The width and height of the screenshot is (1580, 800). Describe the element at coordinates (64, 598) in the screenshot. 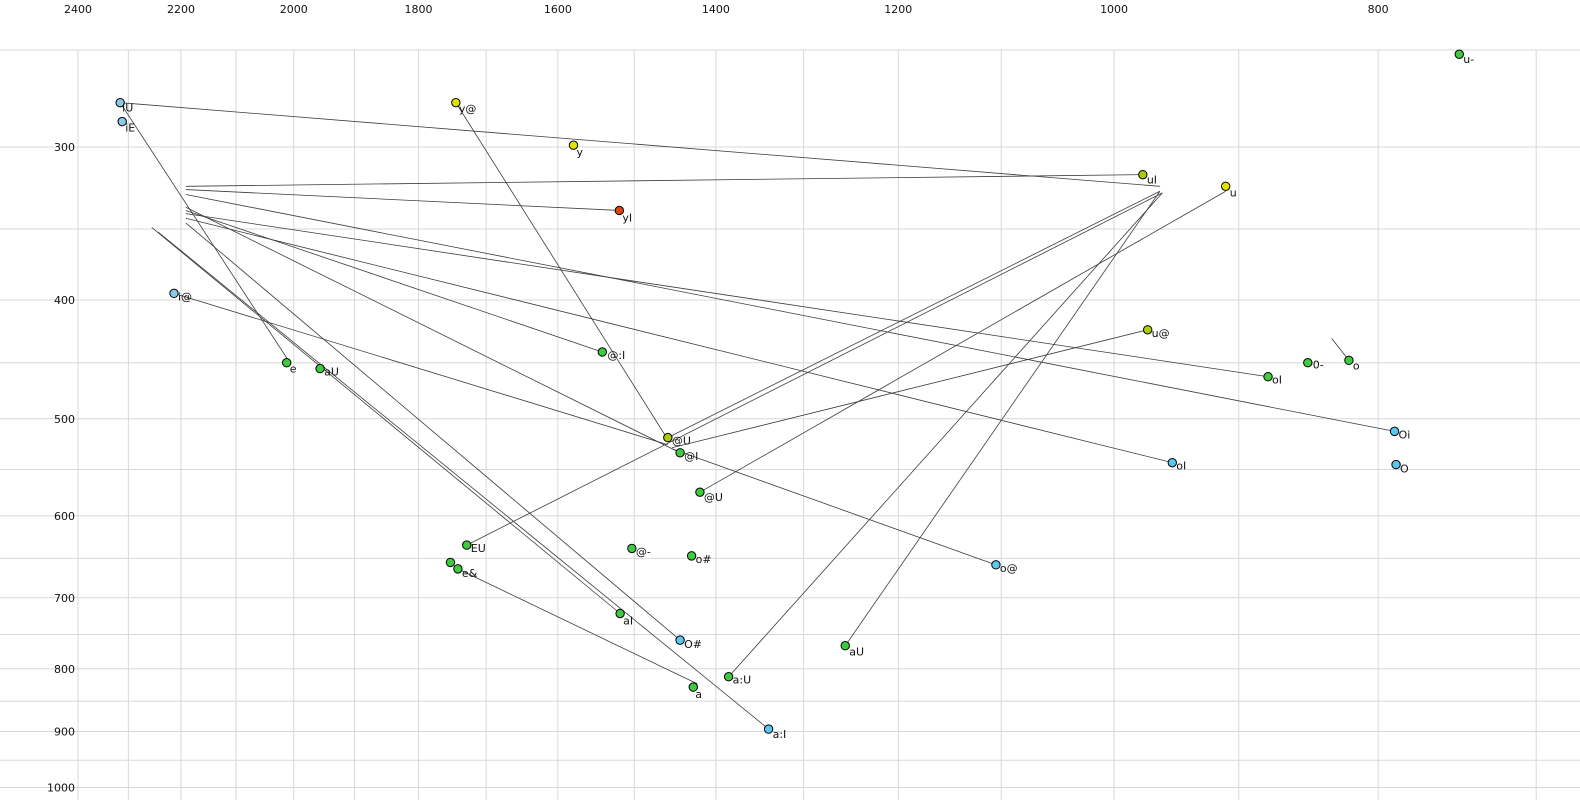

I see `y-tick-label: 700` at that location.